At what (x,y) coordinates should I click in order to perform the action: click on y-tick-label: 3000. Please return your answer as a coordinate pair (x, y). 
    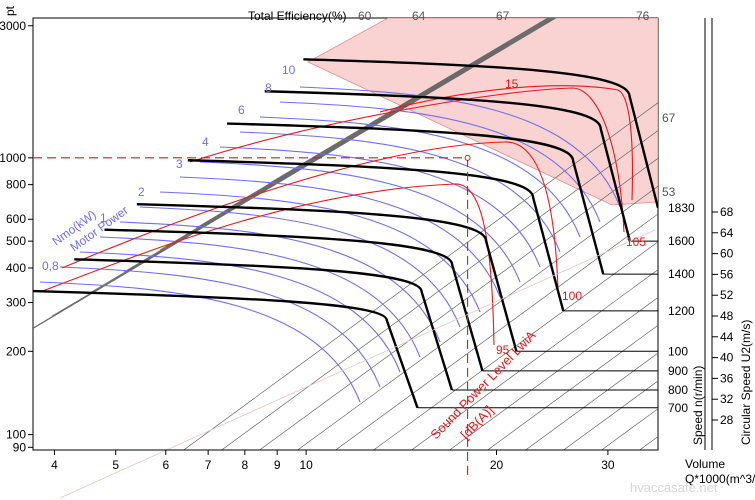
    Looking at the image, I should click on (13, 26).